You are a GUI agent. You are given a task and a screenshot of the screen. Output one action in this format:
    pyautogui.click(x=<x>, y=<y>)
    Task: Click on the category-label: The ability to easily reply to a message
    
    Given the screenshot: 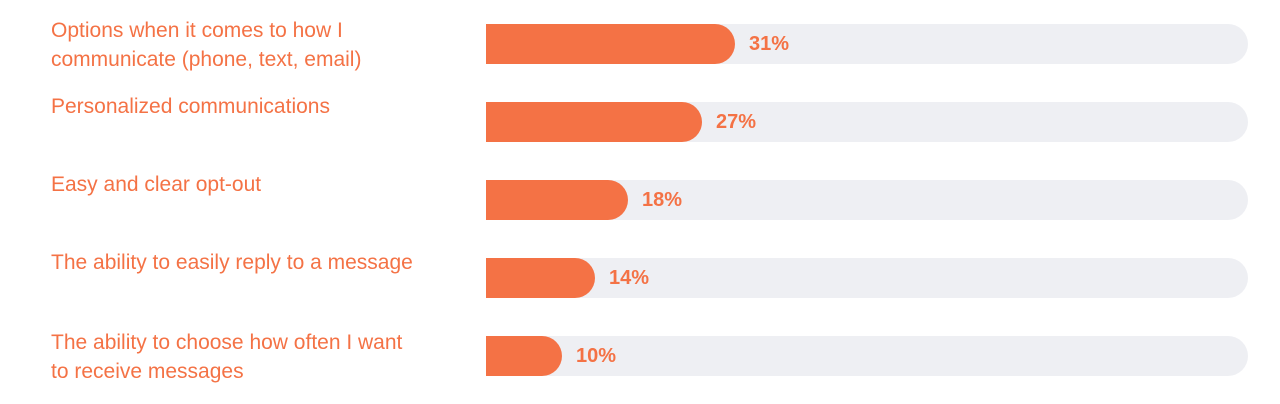 What is the action you would take?
    pyautogui.click(x=263, y=262)
    